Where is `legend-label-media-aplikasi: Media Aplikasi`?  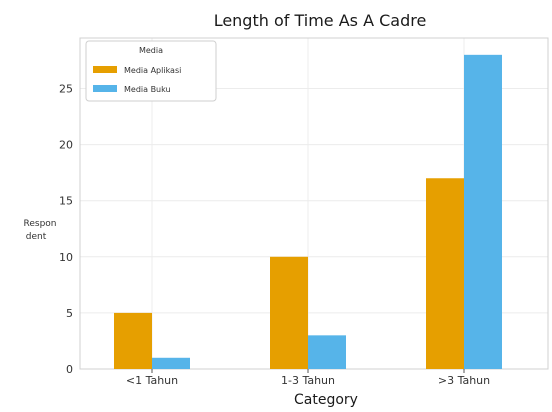
legend-label-media-aplikasi: Media Aplikasi is located at coordinates (152, 70).